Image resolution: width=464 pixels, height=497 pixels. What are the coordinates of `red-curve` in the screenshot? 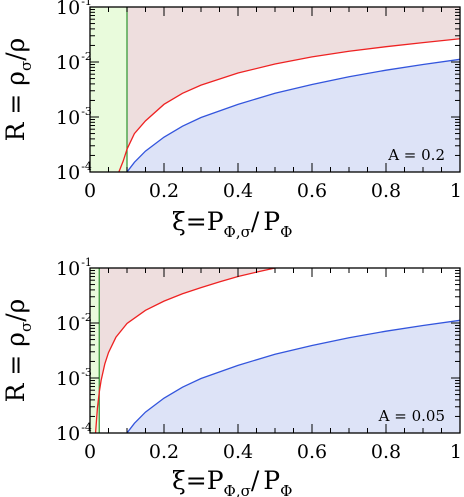 It's located at (185, 350).